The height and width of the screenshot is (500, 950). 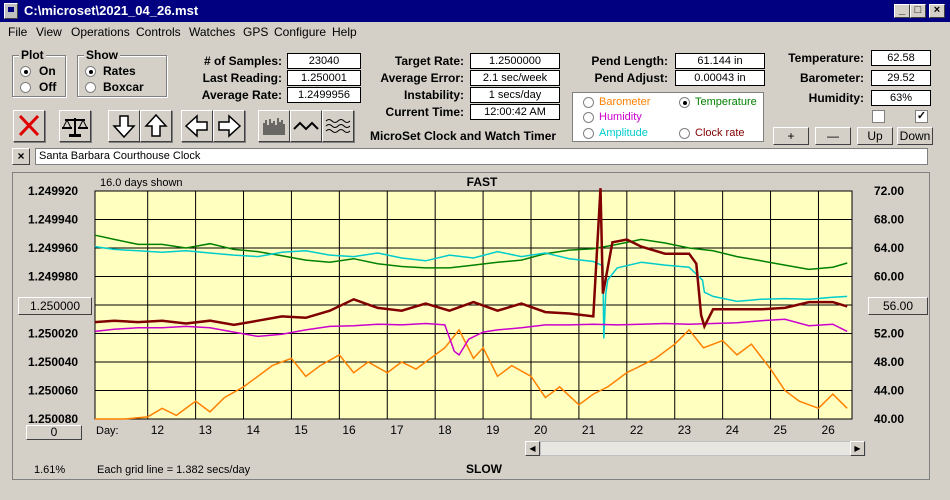 What do you see at coordinates (889, 362) in the screenshot?
I see `right-tick-label: 48.00` at bounding box center [889, 362].